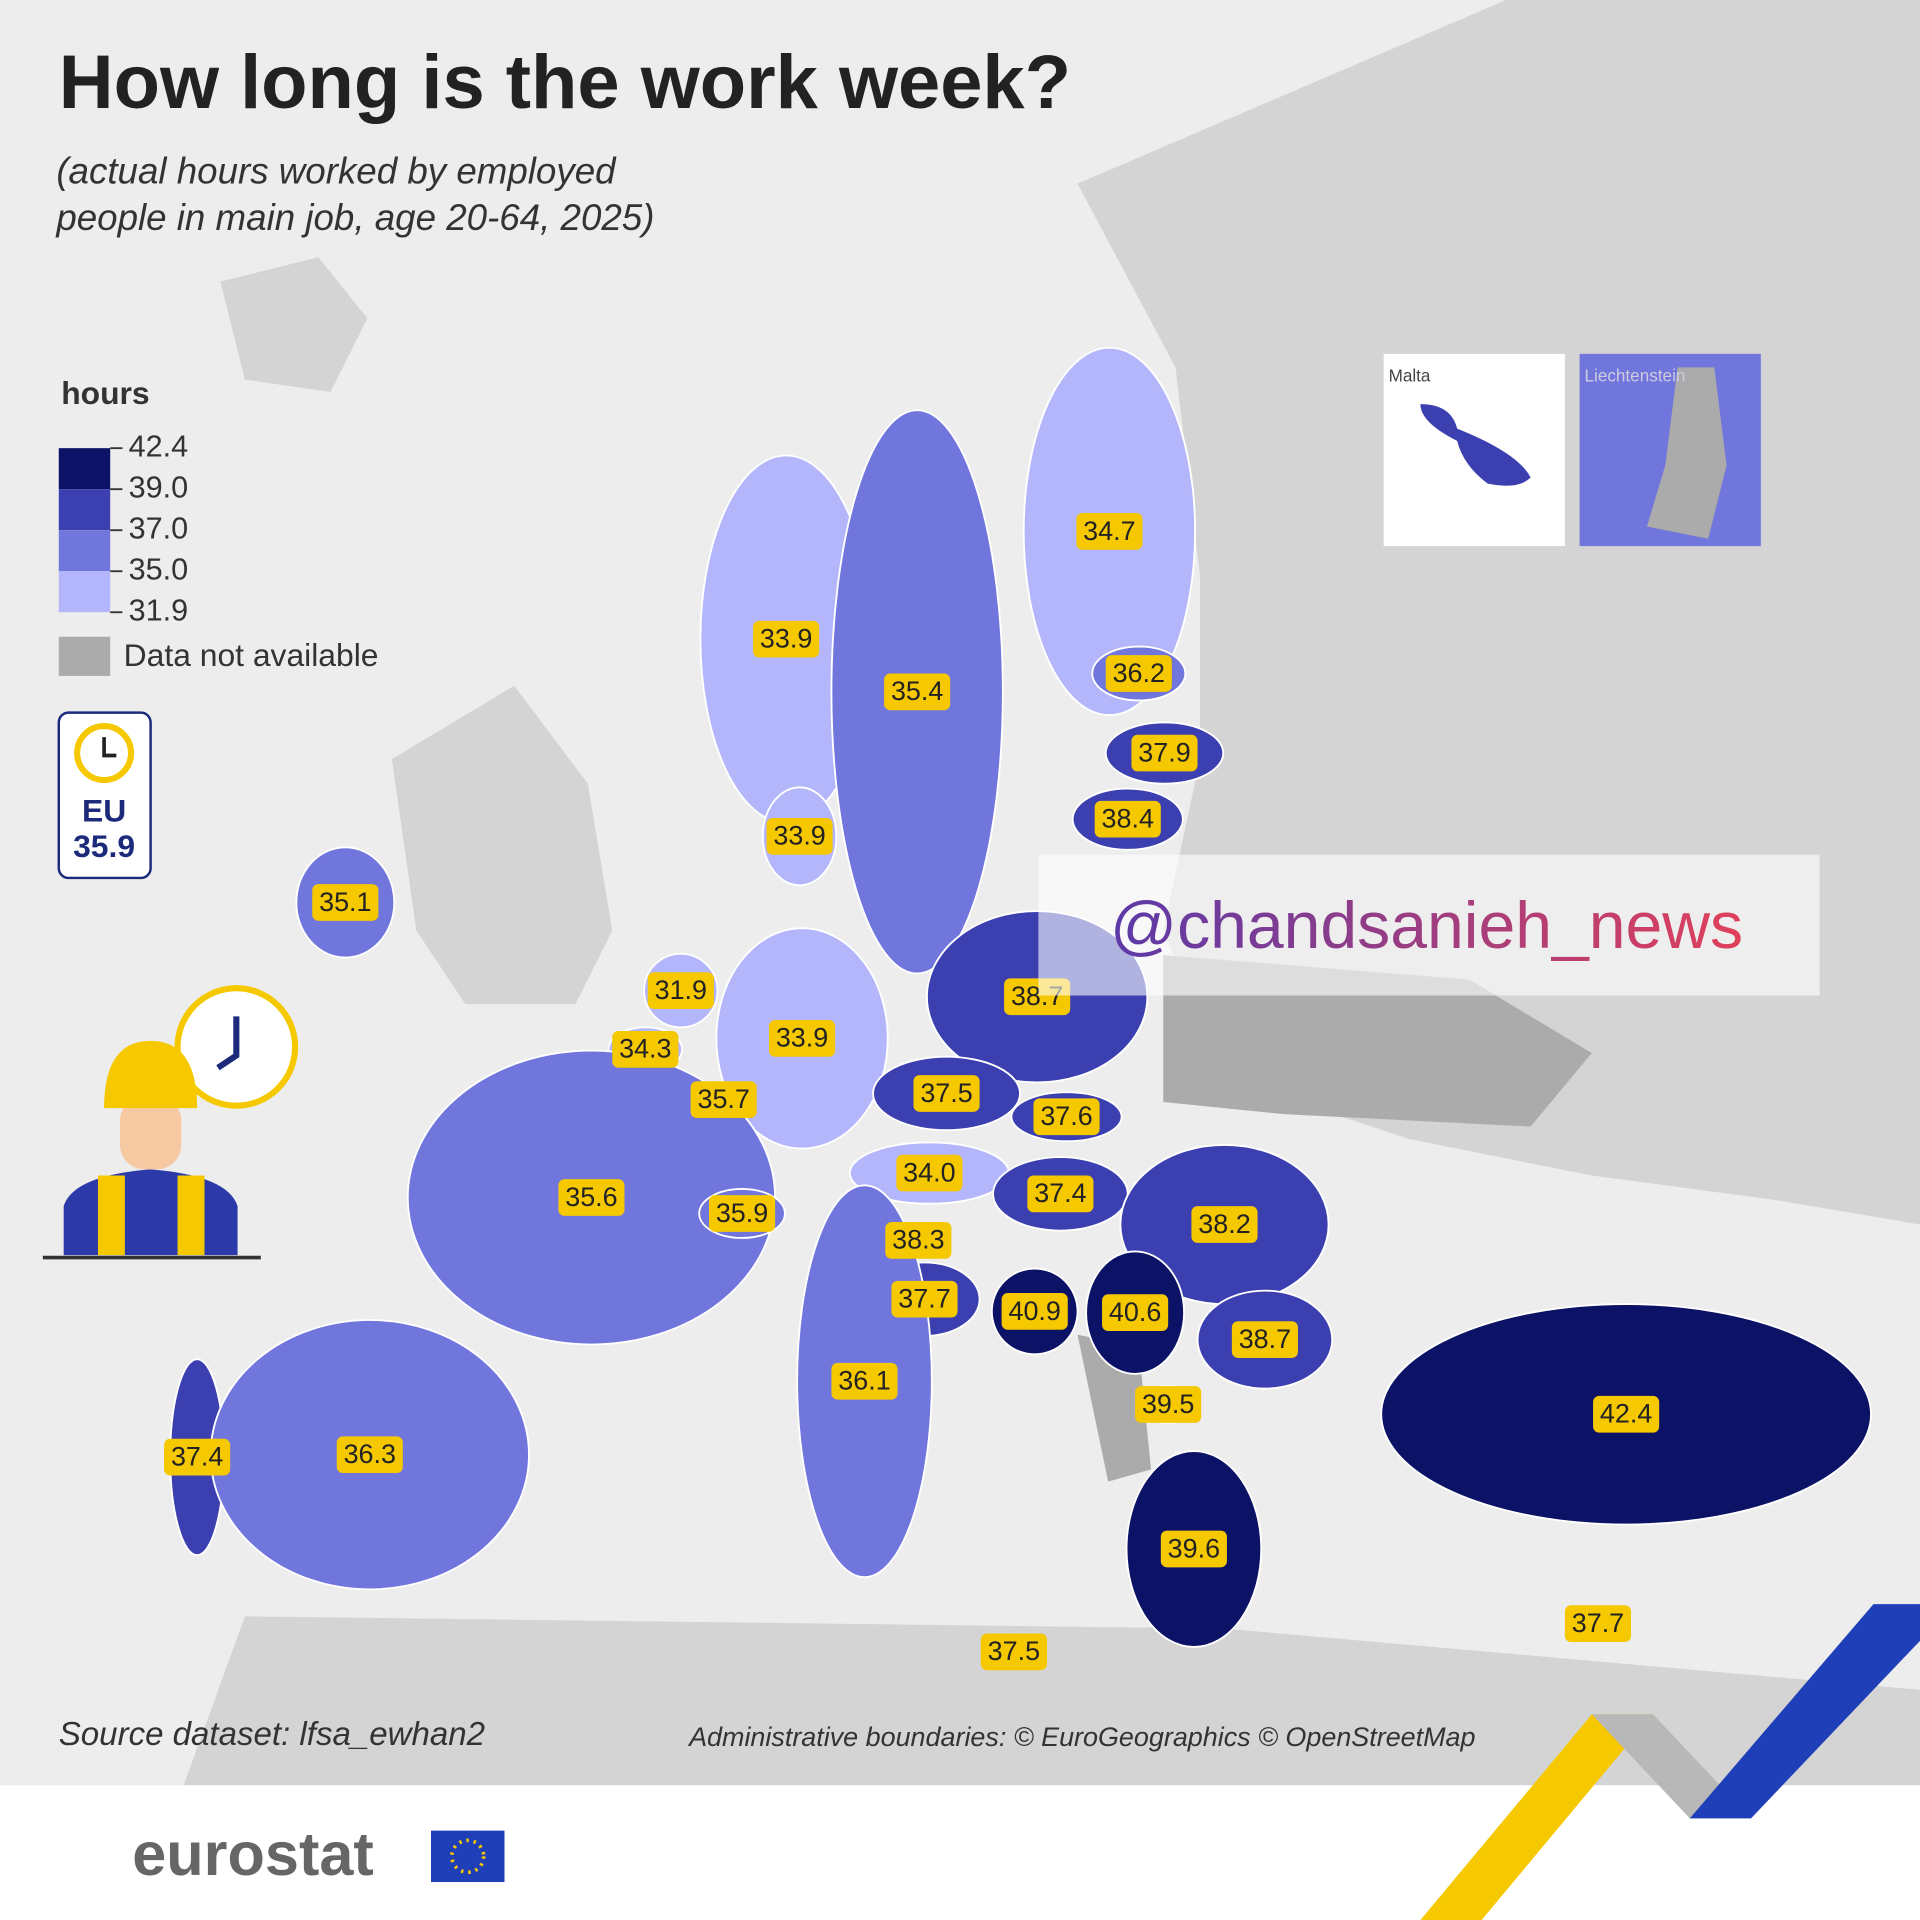 This screenshot has width=1920, height=1920. I want to click on worker-icon, so click(170, 1122).